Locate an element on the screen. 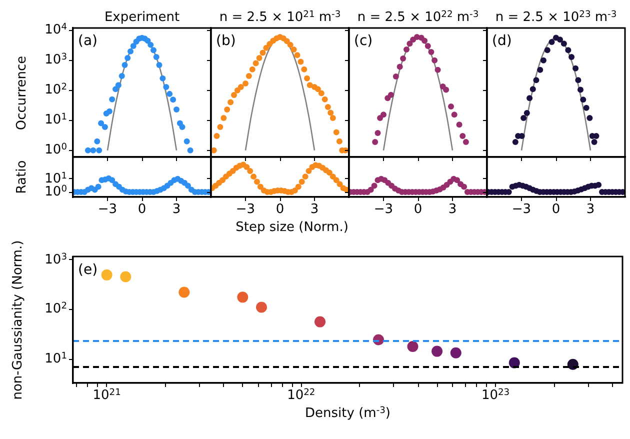  chart-title: n = 2.5 × 10$^{21}$ m$^{-3}$ is located at coordinates (280, 17).